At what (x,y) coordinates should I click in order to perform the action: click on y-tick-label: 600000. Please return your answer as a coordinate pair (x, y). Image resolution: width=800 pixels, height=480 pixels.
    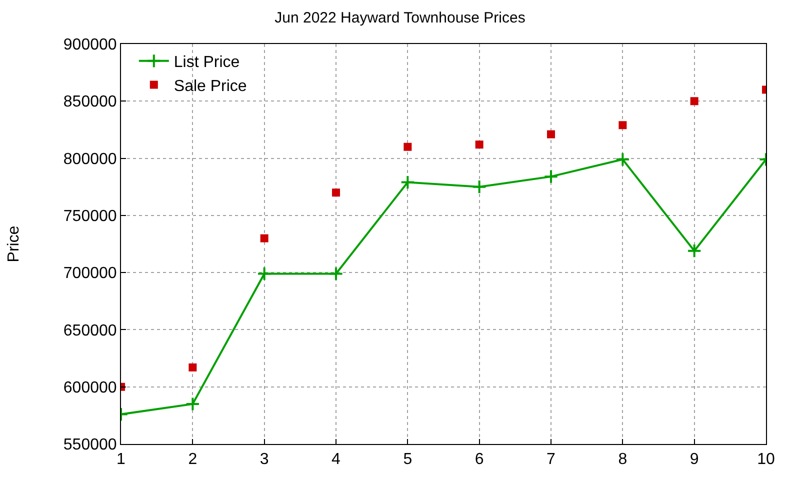
    Looking at the image, I should click on (90, 387).